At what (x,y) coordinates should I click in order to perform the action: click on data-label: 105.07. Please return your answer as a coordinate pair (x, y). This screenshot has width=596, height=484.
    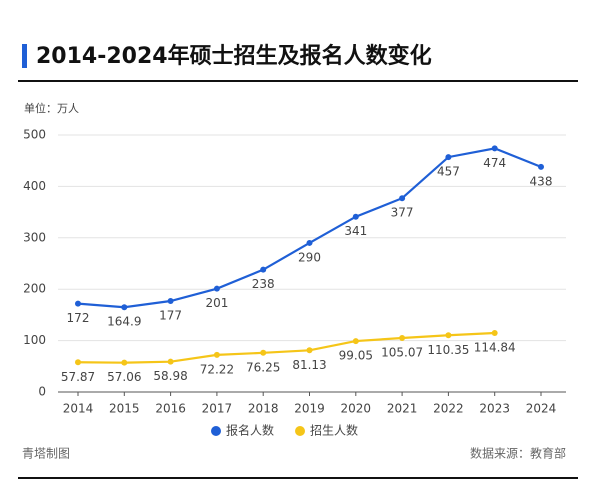
    Looking at the image, I should click on (402, 352).